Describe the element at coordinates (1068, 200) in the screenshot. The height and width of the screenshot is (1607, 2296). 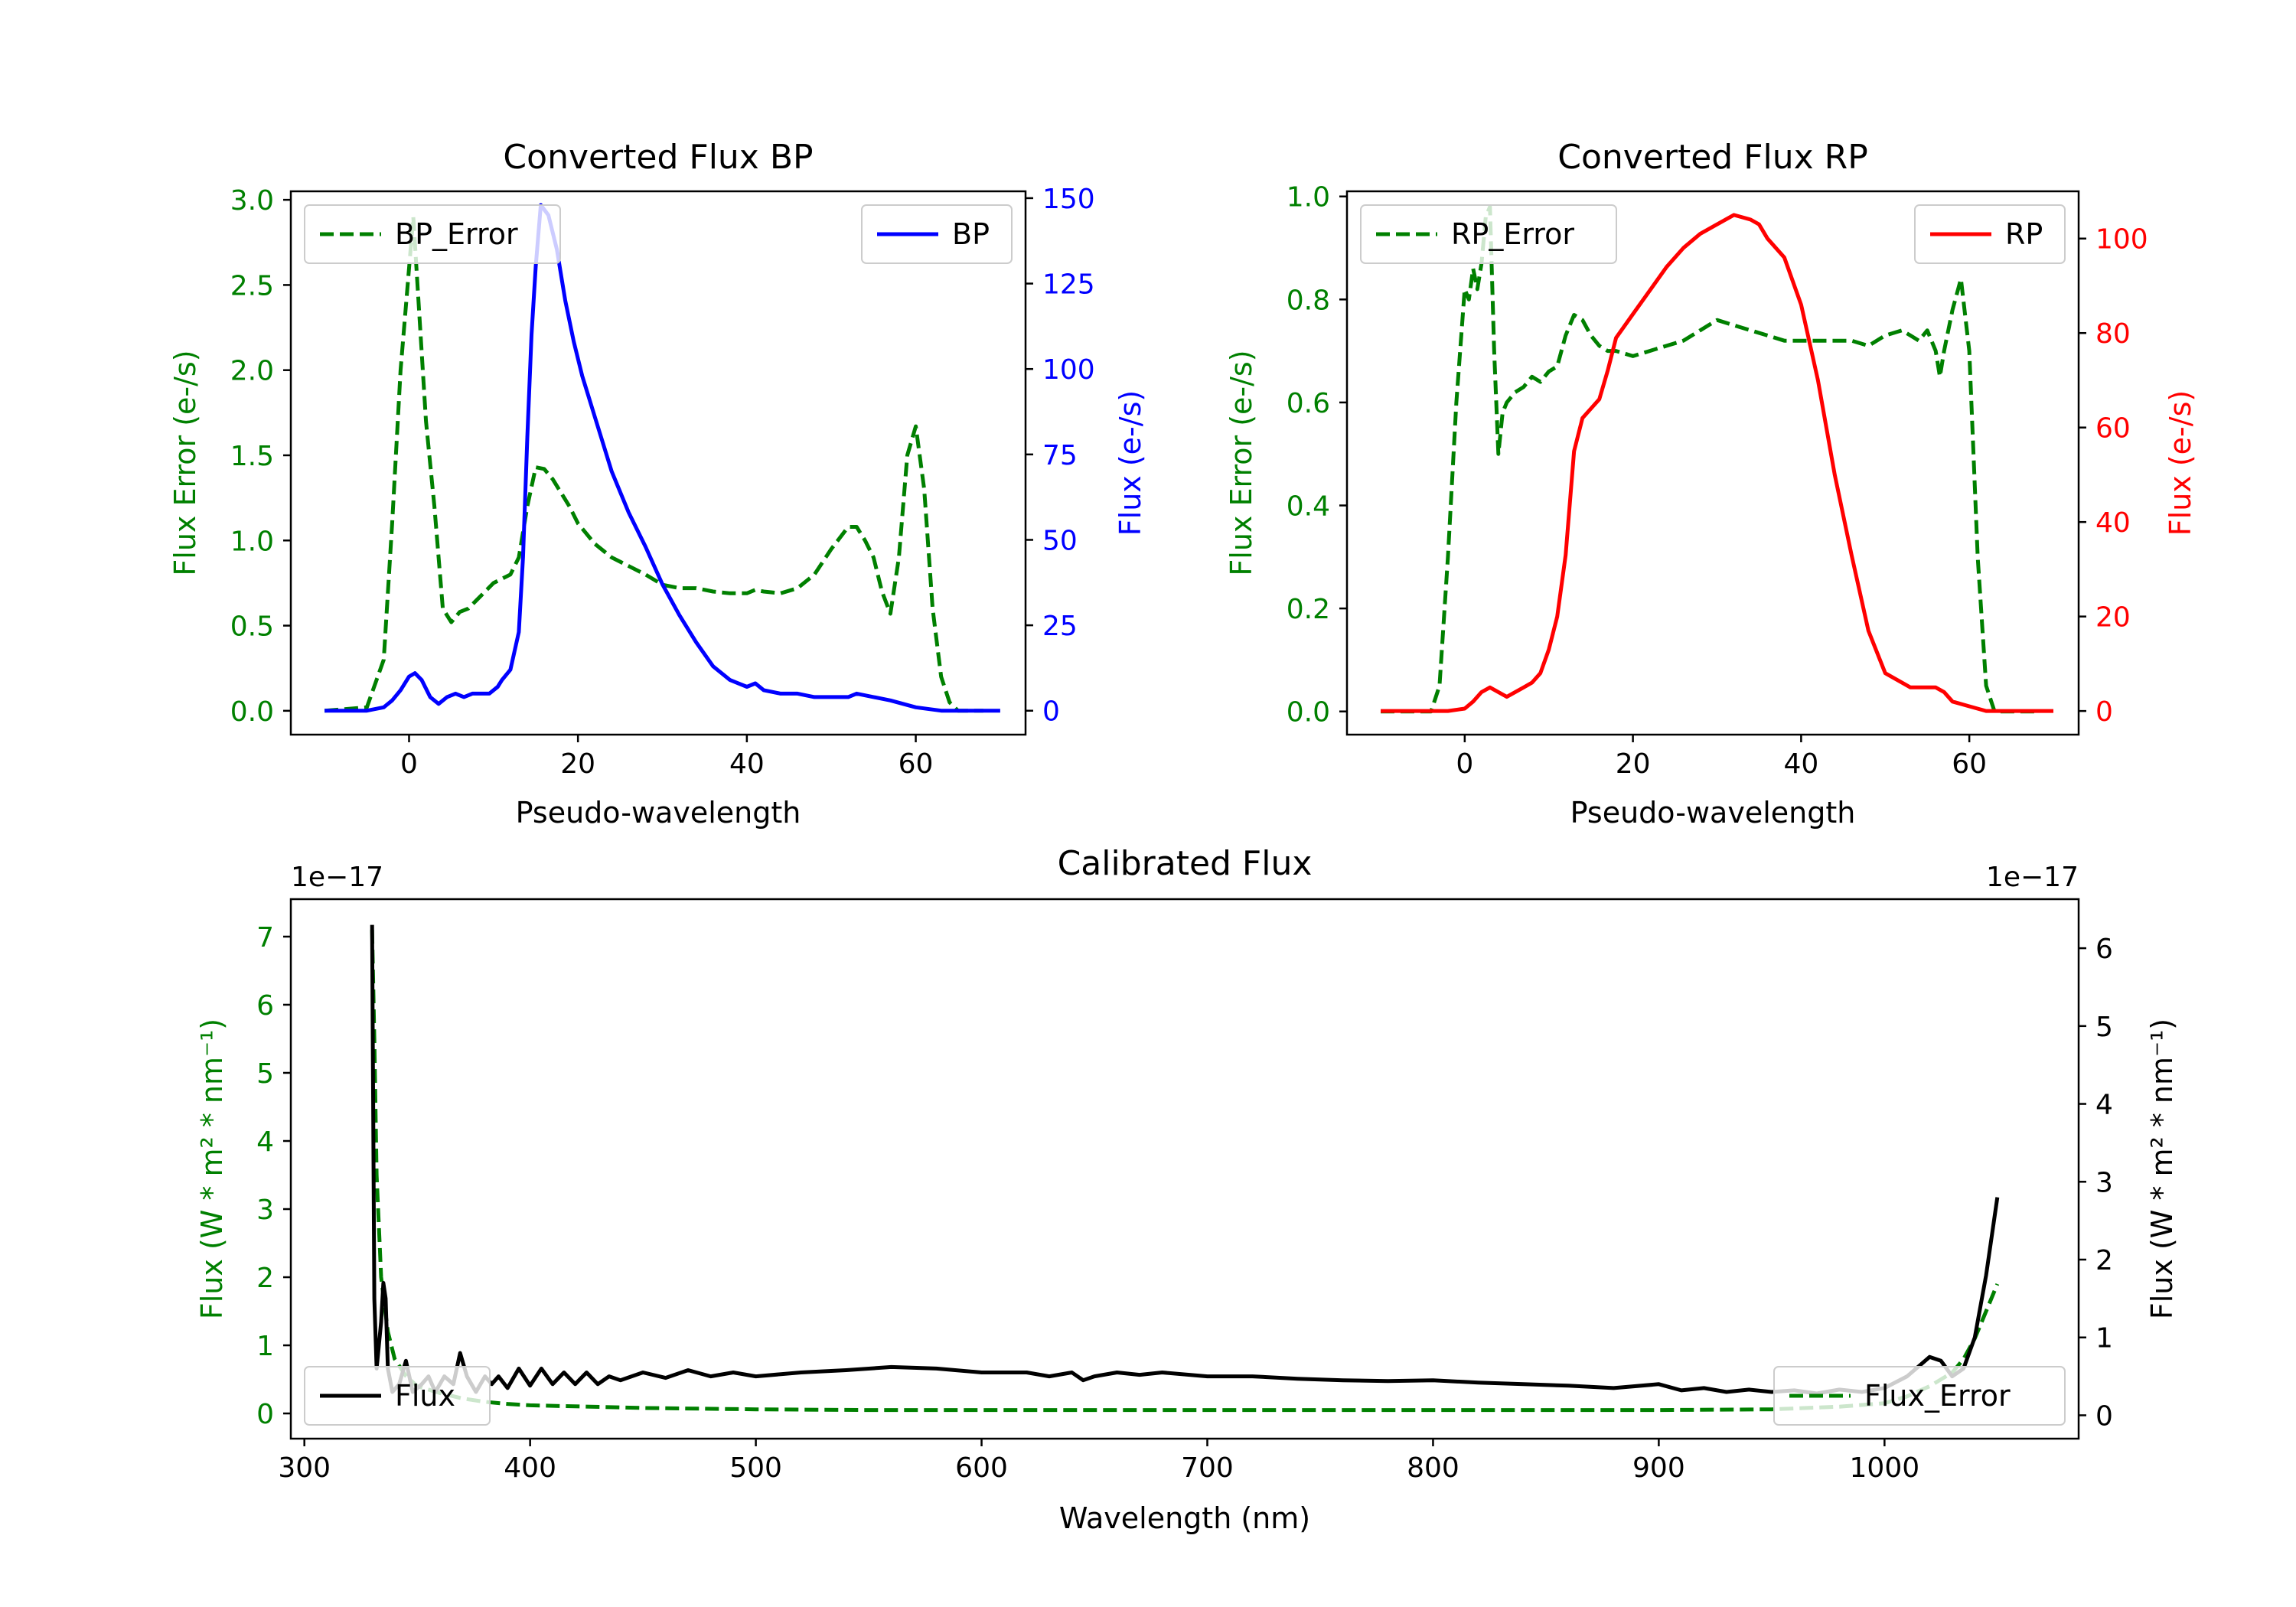
I see `right-tick-label: 150` at that location.